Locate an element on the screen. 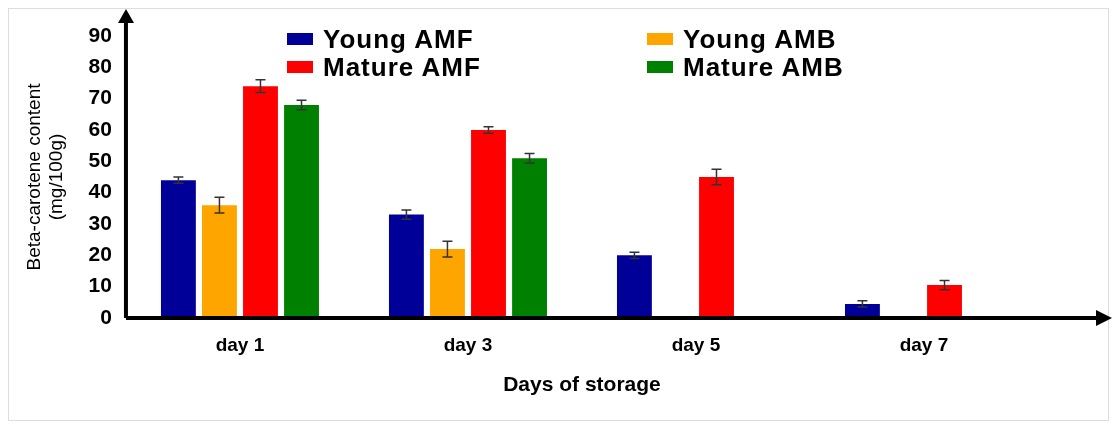 This screenshot has height=427, width=1117. legend-label: Mature AMF is located at coordinates (402, 67).